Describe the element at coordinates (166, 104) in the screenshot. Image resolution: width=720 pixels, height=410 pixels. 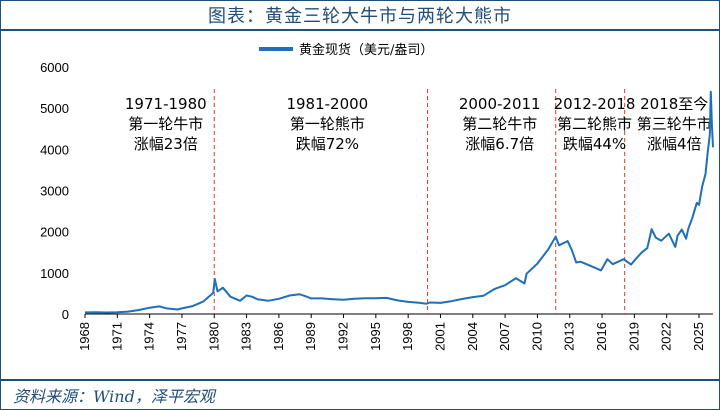
I see `period-annotation-line: 1971-1980` at that location.